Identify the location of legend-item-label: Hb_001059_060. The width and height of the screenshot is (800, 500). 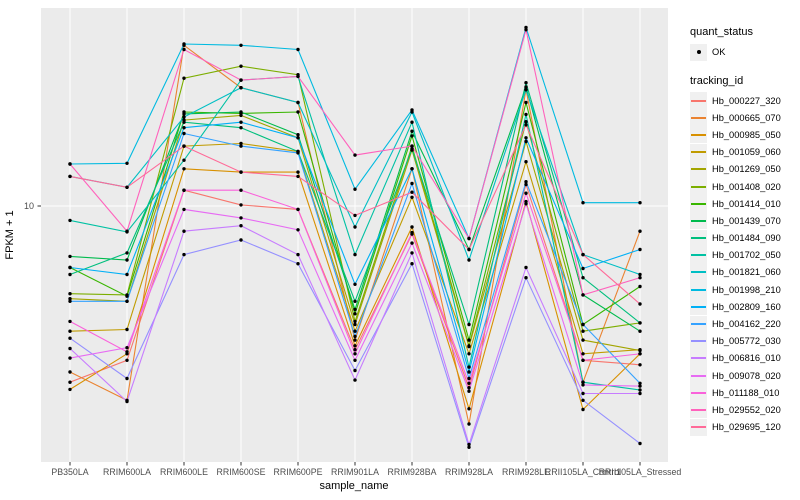
(746, 152).